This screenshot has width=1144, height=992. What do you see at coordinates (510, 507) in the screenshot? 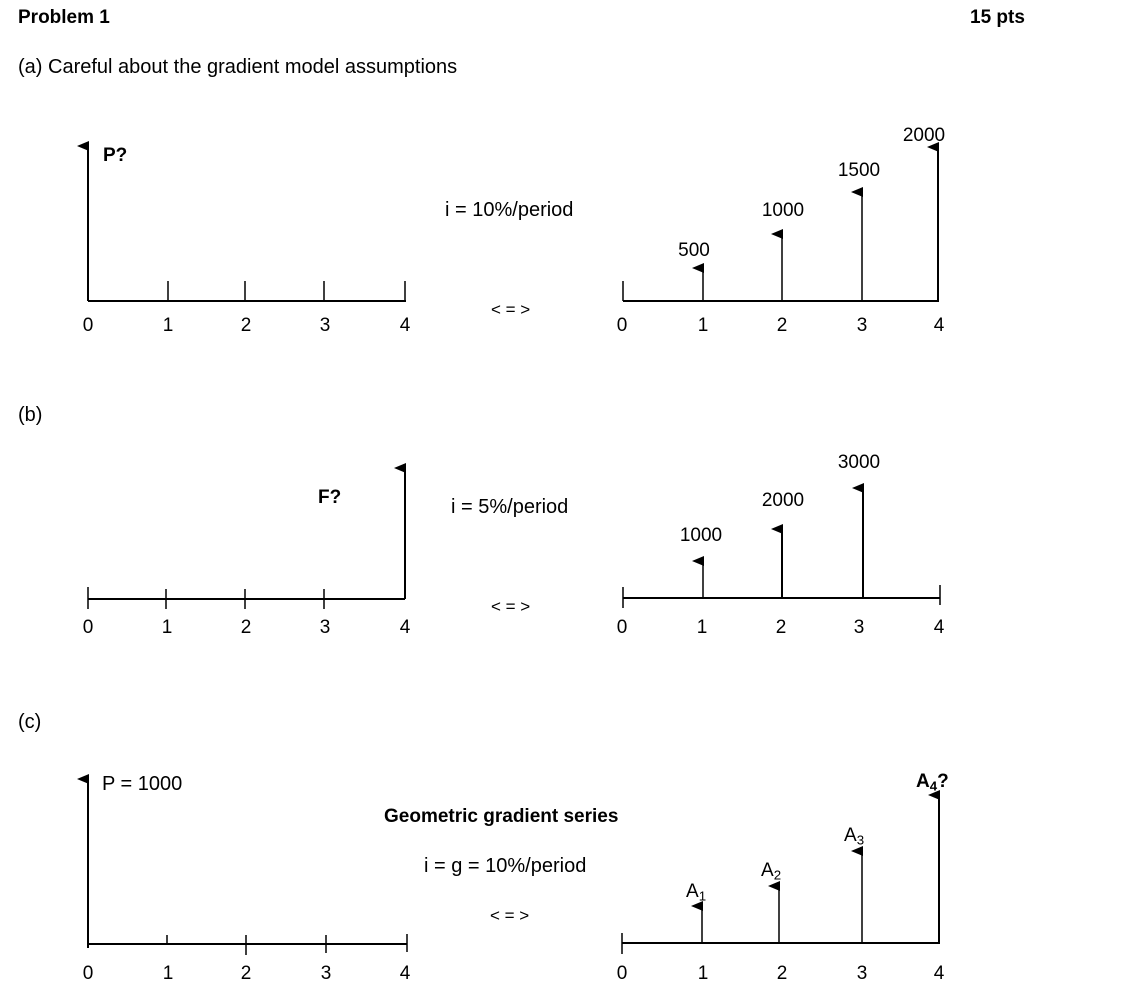
I see `b-interest-rate: i = 5%/period` at bounding box center [510, 507].